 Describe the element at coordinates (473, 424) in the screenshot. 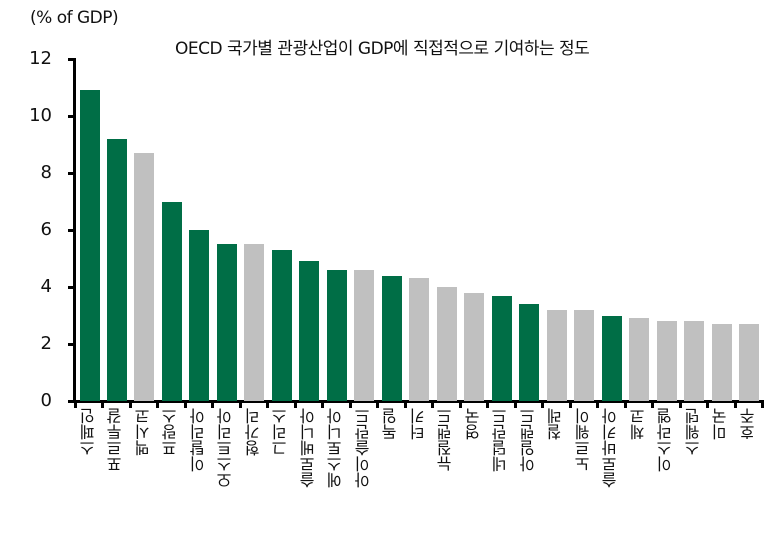

I see `x-category-label: 영국` at that location.